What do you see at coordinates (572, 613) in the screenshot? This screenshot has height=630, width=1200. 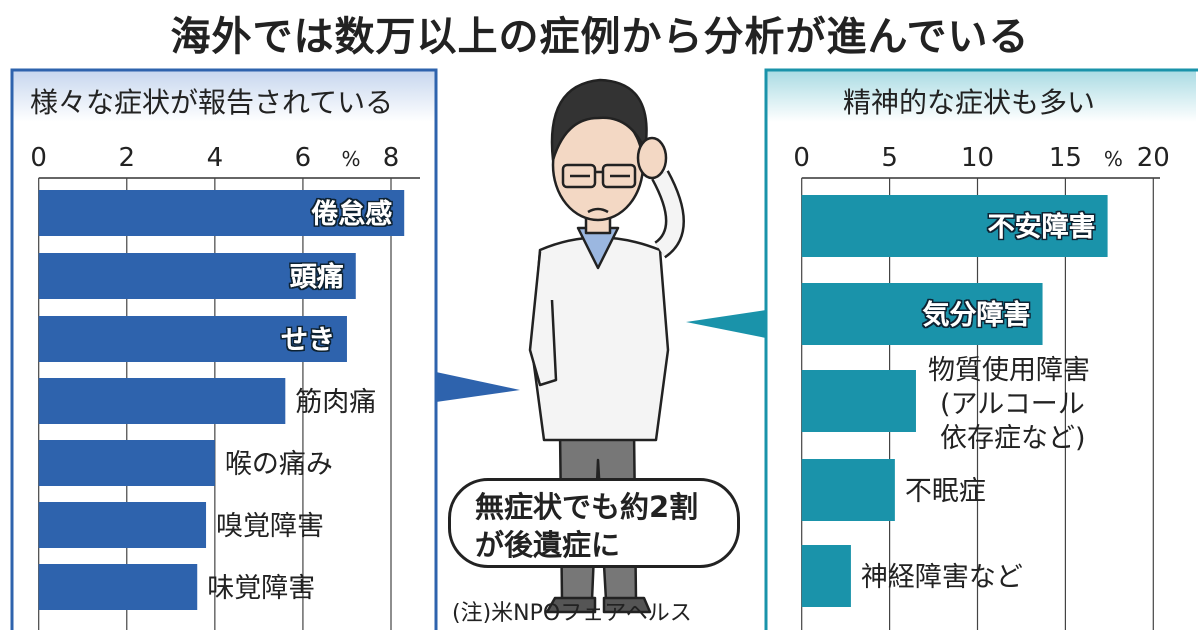 I see `source-note: (注)米NPOフェアヘルス` at bounding box center [572, 613].